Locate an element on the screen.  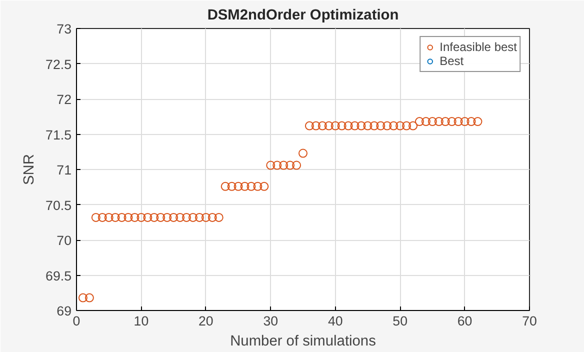
y-tick-label: 70 is located at coordinates (64, 240).